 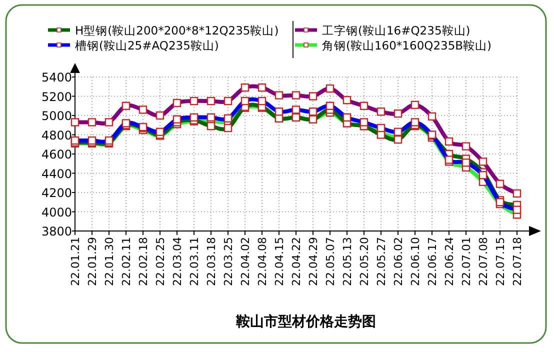 What do you see at coordinates (56, 116) in the screenshot?
I see `y-tick-label: 5000` at bounding box center [56, 116].